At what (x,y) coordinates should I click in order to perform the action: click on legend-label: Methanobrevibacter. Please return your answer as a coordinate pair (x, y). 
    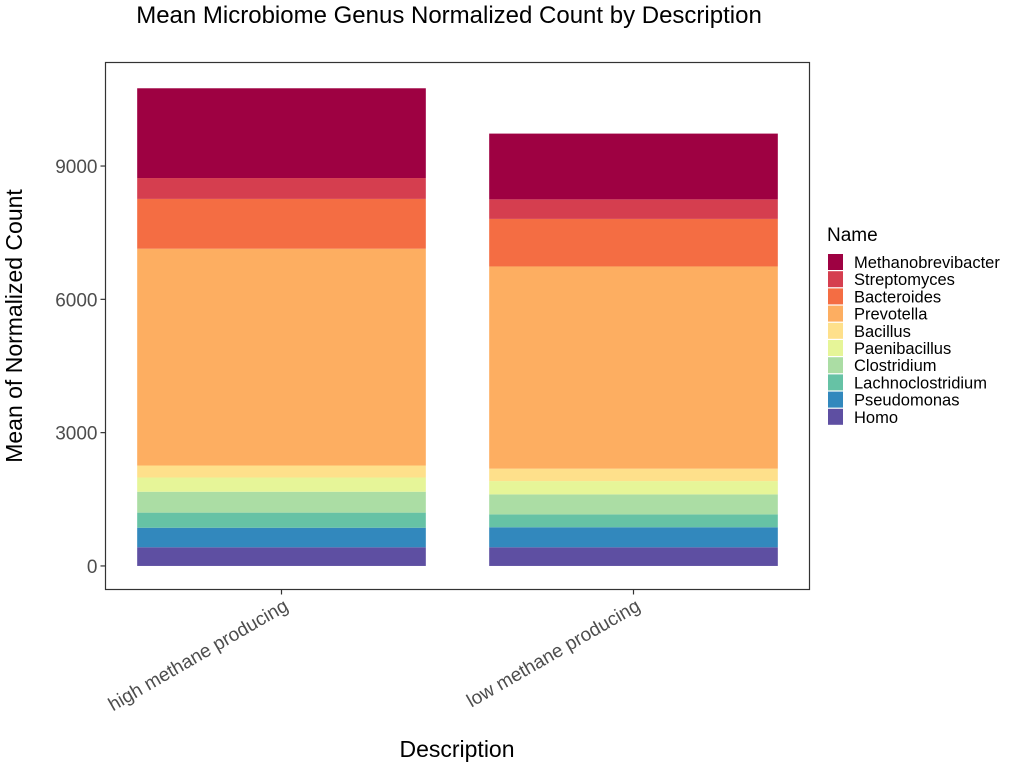
    Looking at the image, I should click on (927, 263).